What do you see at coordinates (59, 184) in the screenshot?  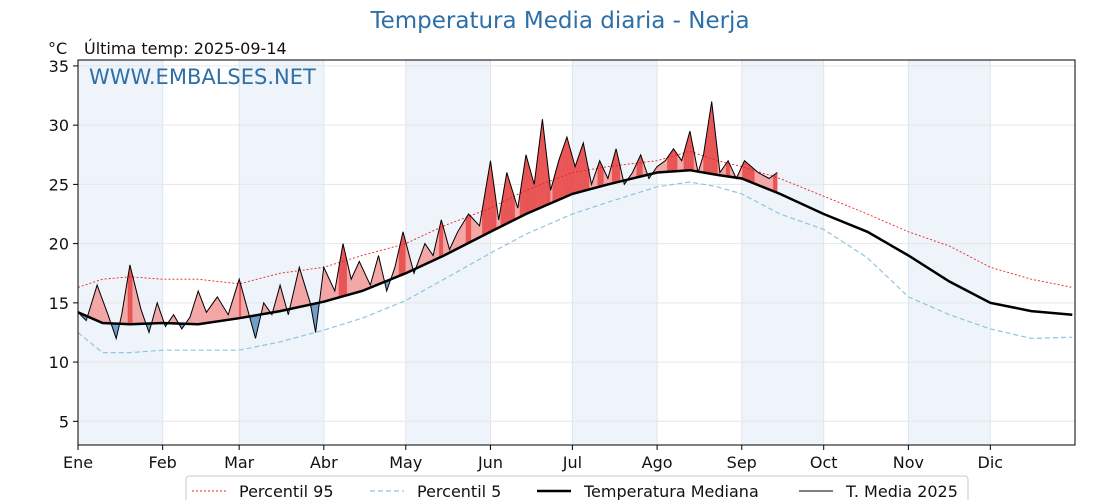 I see `y-tick-label: 25` at bounding box center [59, 184].